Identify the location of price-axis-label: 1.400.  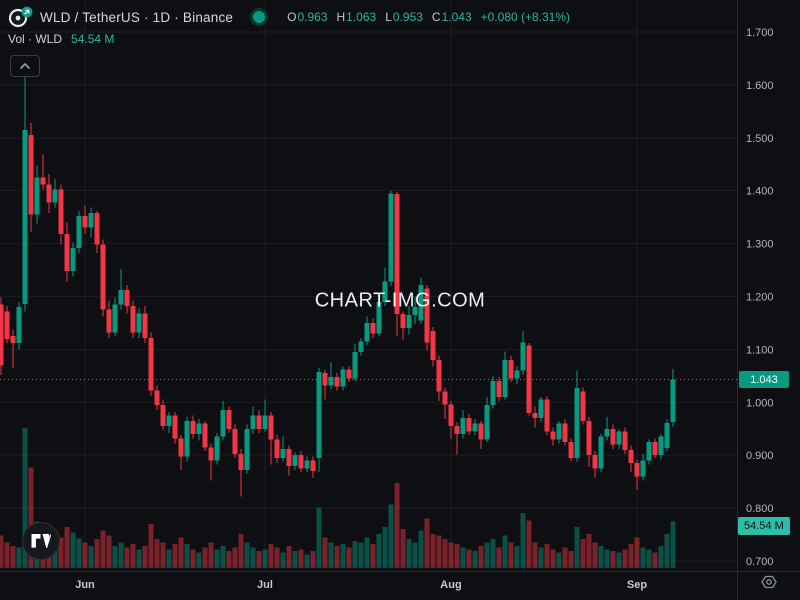
(760, 192).